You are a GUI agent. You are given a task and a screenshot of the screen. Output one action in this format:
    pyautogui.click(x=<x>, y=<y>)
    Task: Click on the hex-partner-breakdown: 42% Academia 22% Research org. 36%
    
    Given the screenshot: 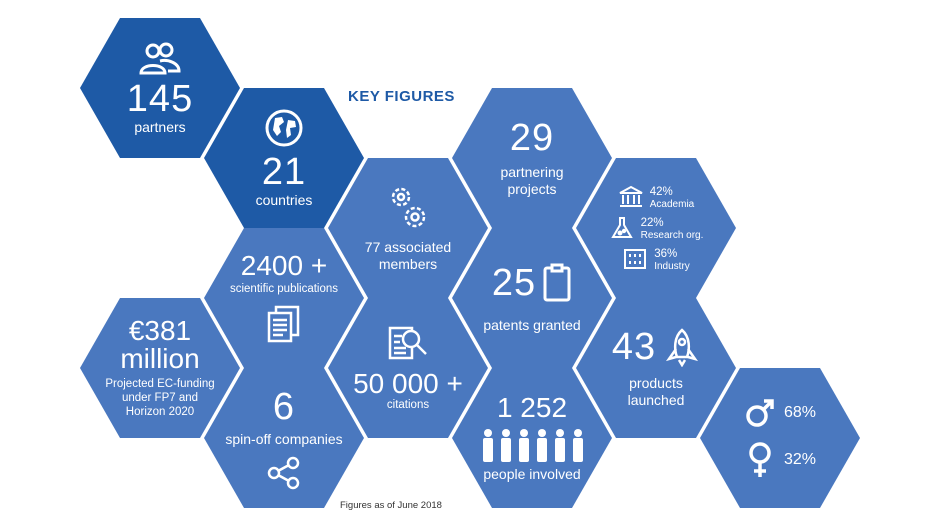 What is the action you would take?
    pyautogui.click(x=656, y=228)
    